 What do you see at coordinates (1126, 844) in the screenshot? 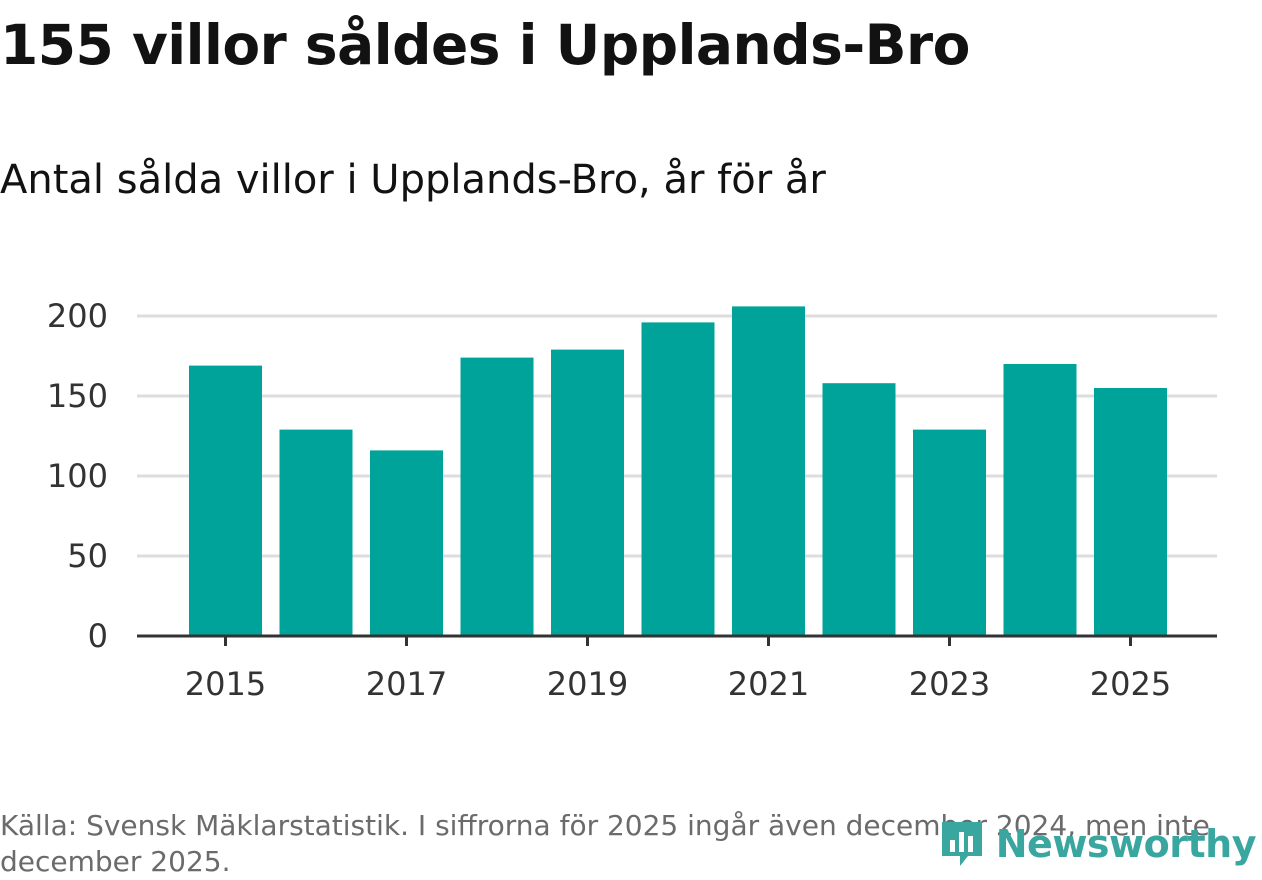
I see `logo-text: Newsworthy` at bounding box center [1126, 844].